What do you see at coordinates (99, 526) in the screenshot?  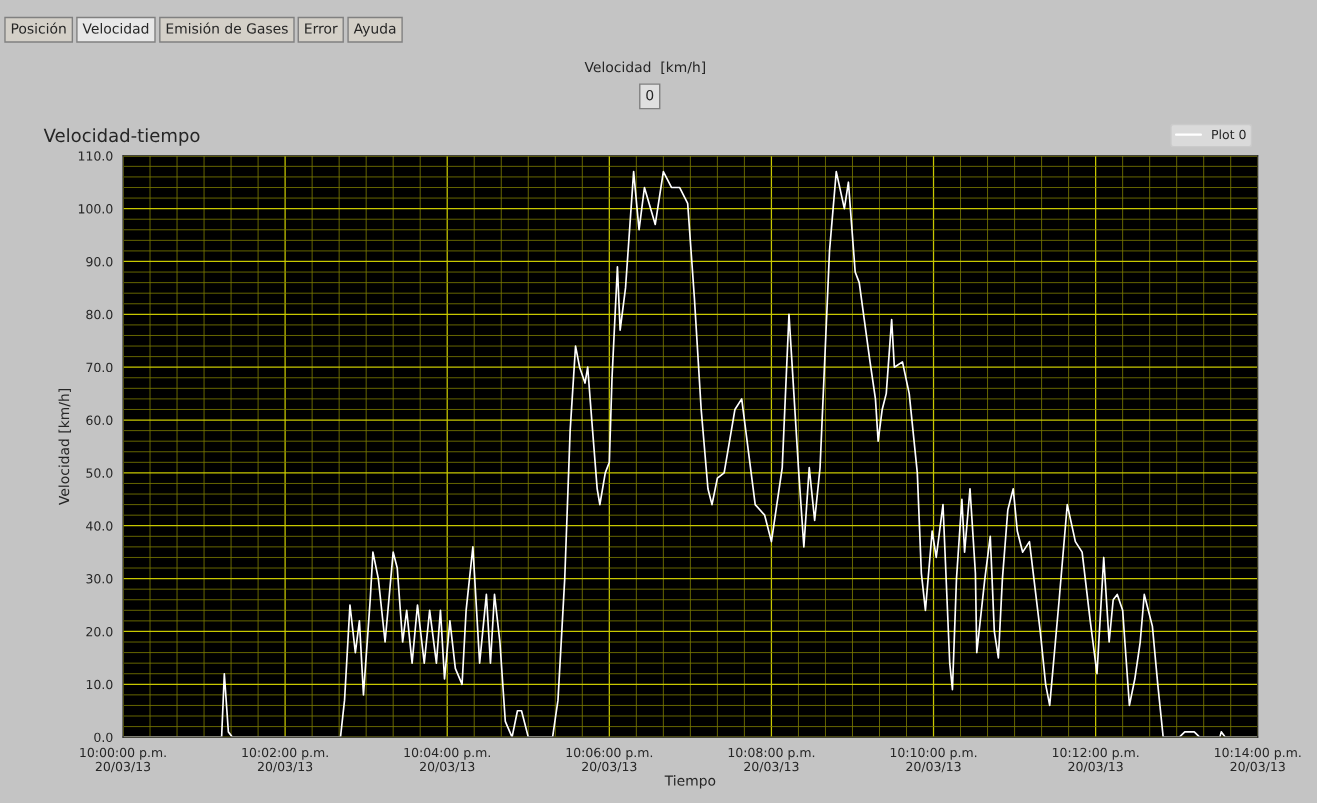 I see `y-tick-label: 40.0` at bounding box center [99, 526].